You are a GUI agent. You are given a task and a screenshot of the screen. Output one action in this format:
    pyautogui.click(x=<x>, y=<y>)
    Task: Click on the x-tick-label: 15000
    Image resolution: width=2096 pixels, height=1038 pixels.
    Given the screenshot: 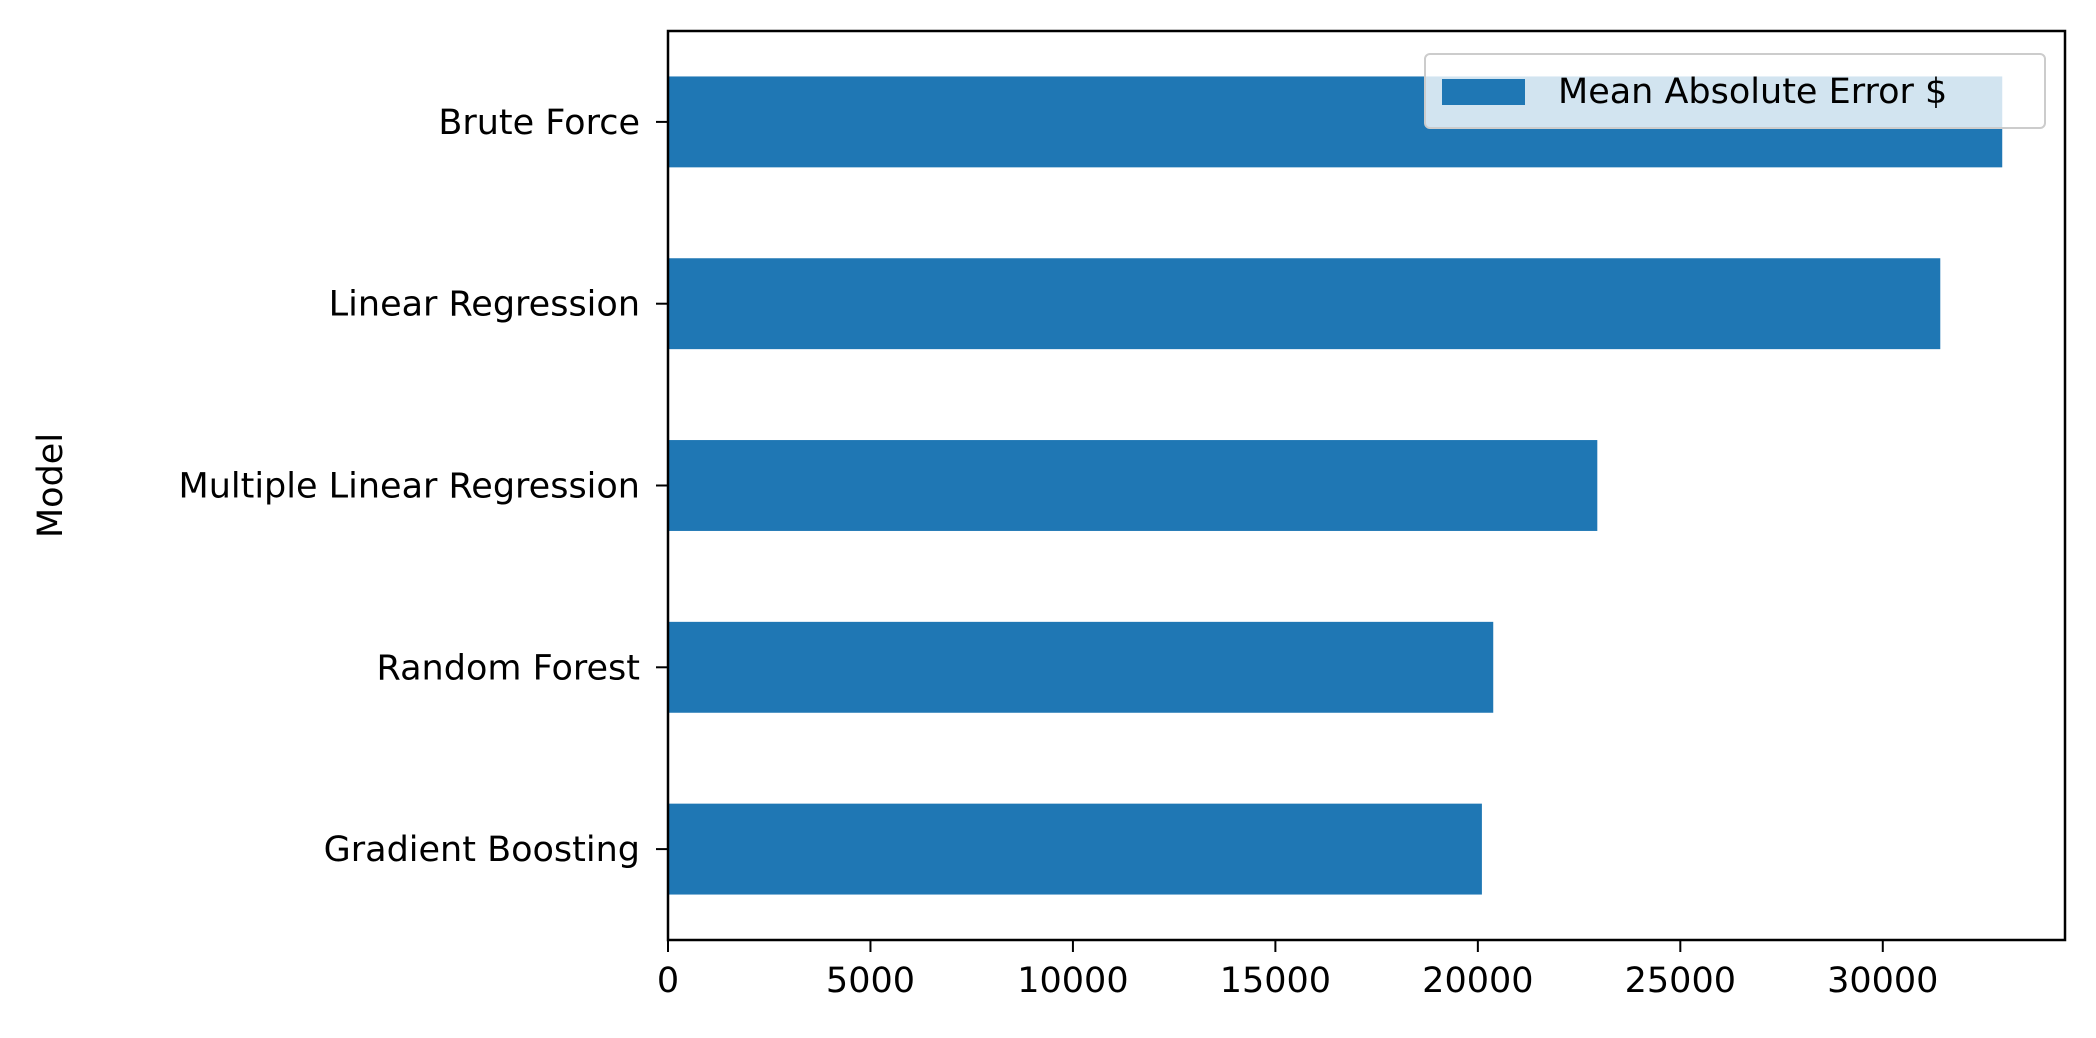 What is the action you would take?
    pyautogui.click(x=1275, y=981)
    